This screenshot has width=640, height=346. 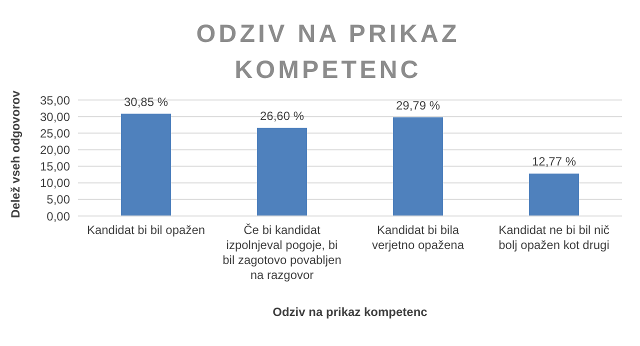 What do you see at coordinates (58, 199) in the screenshot?
I see `y-tick-label: 5,00` at bounding box center [58, 199].